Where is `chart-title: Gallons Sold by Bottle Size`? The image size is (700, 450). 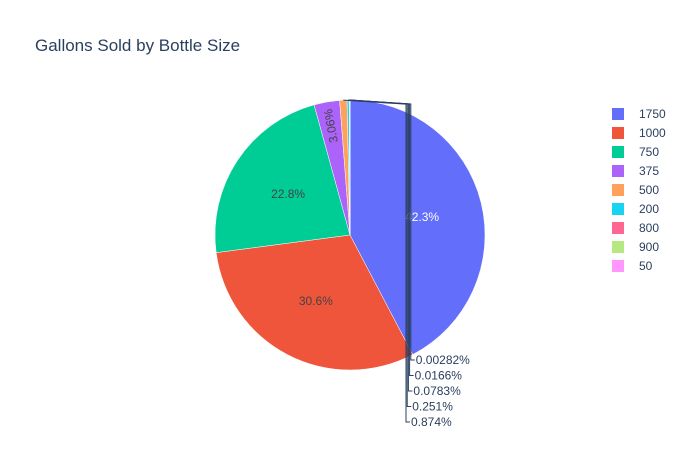
chart-title: Gallons Sold by Bottle Size is located at coordinates (137, 45).